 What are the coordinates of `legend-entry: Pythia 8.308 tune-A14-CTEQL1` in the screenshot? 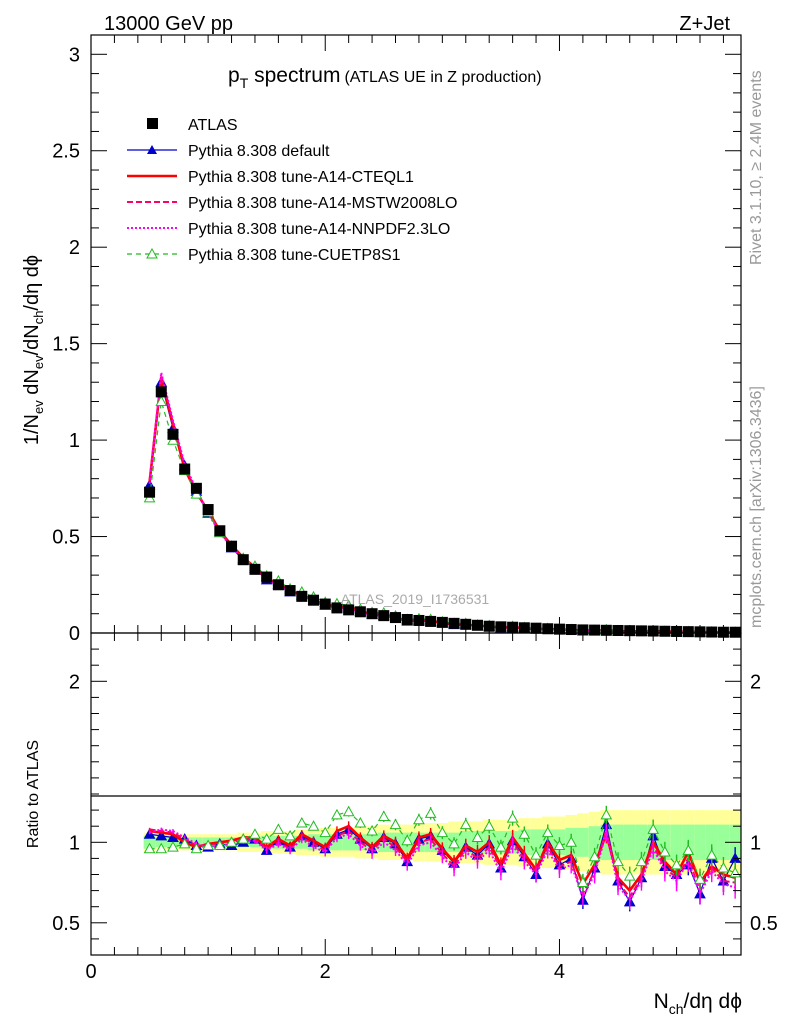 It's located at (270, 177).